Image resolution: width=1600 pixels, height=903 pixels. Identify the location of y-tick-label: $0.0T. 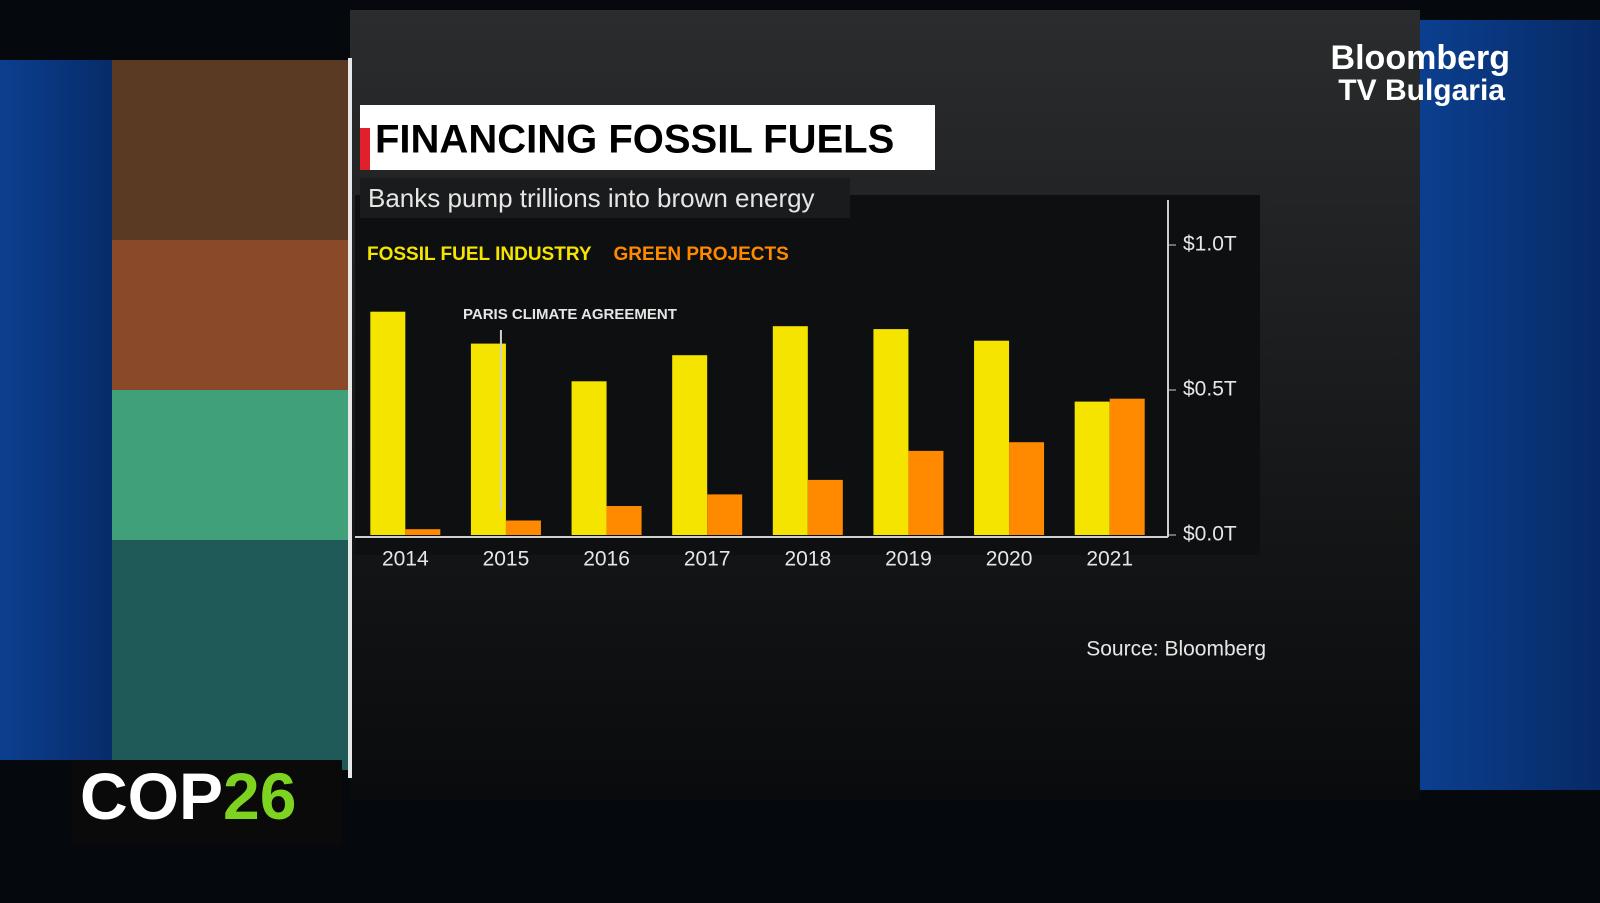
(1210, 534).